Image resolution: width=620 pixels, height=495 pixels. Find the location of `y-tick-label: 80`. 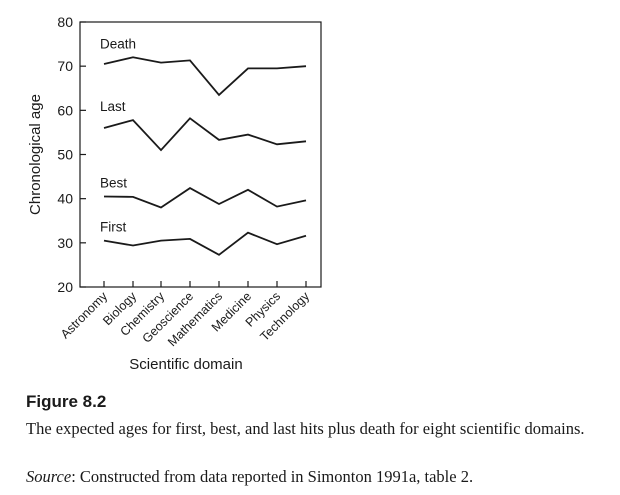

y-tick-label: 80 is located at coordinates (65, 22).